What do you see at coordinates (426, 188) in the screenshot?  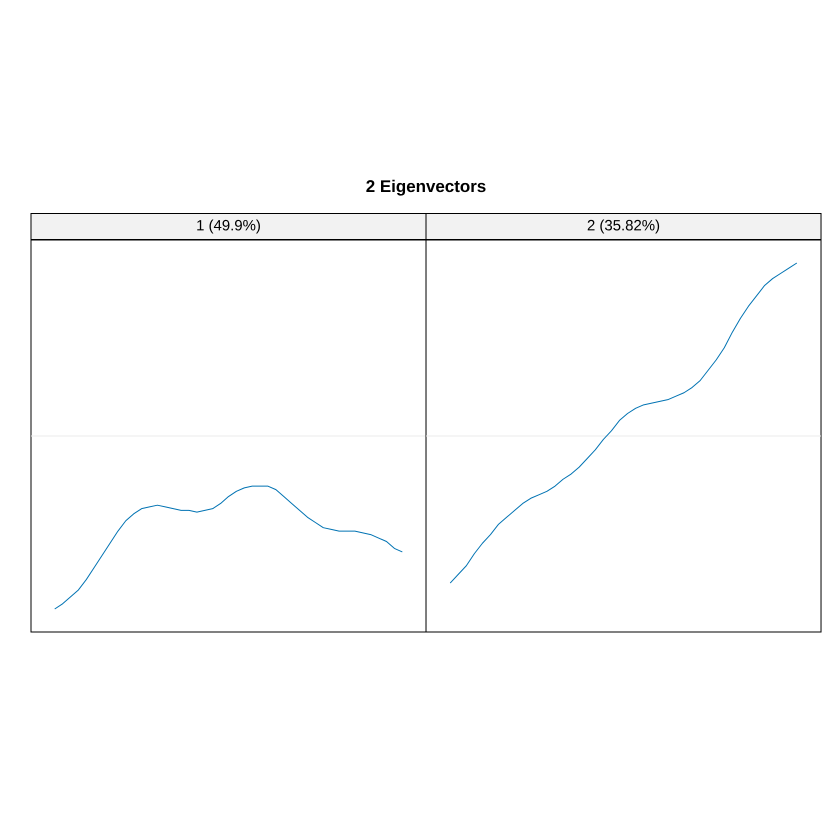 I see `text: 2 Eigenvectors` at bounding box center [426, 188].